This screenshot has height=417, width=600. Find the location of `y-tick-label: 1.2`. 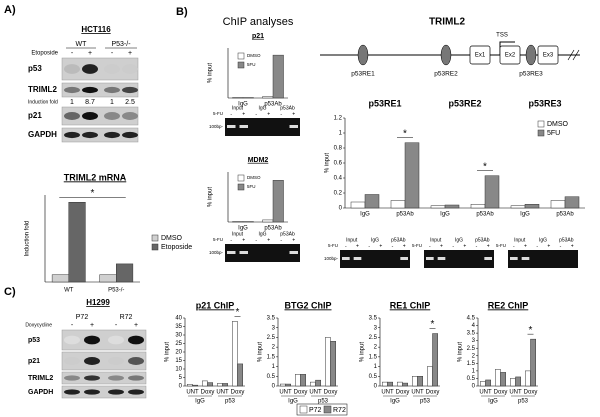

y-tick-label: 1.2 is located at coordinates (338, 119).